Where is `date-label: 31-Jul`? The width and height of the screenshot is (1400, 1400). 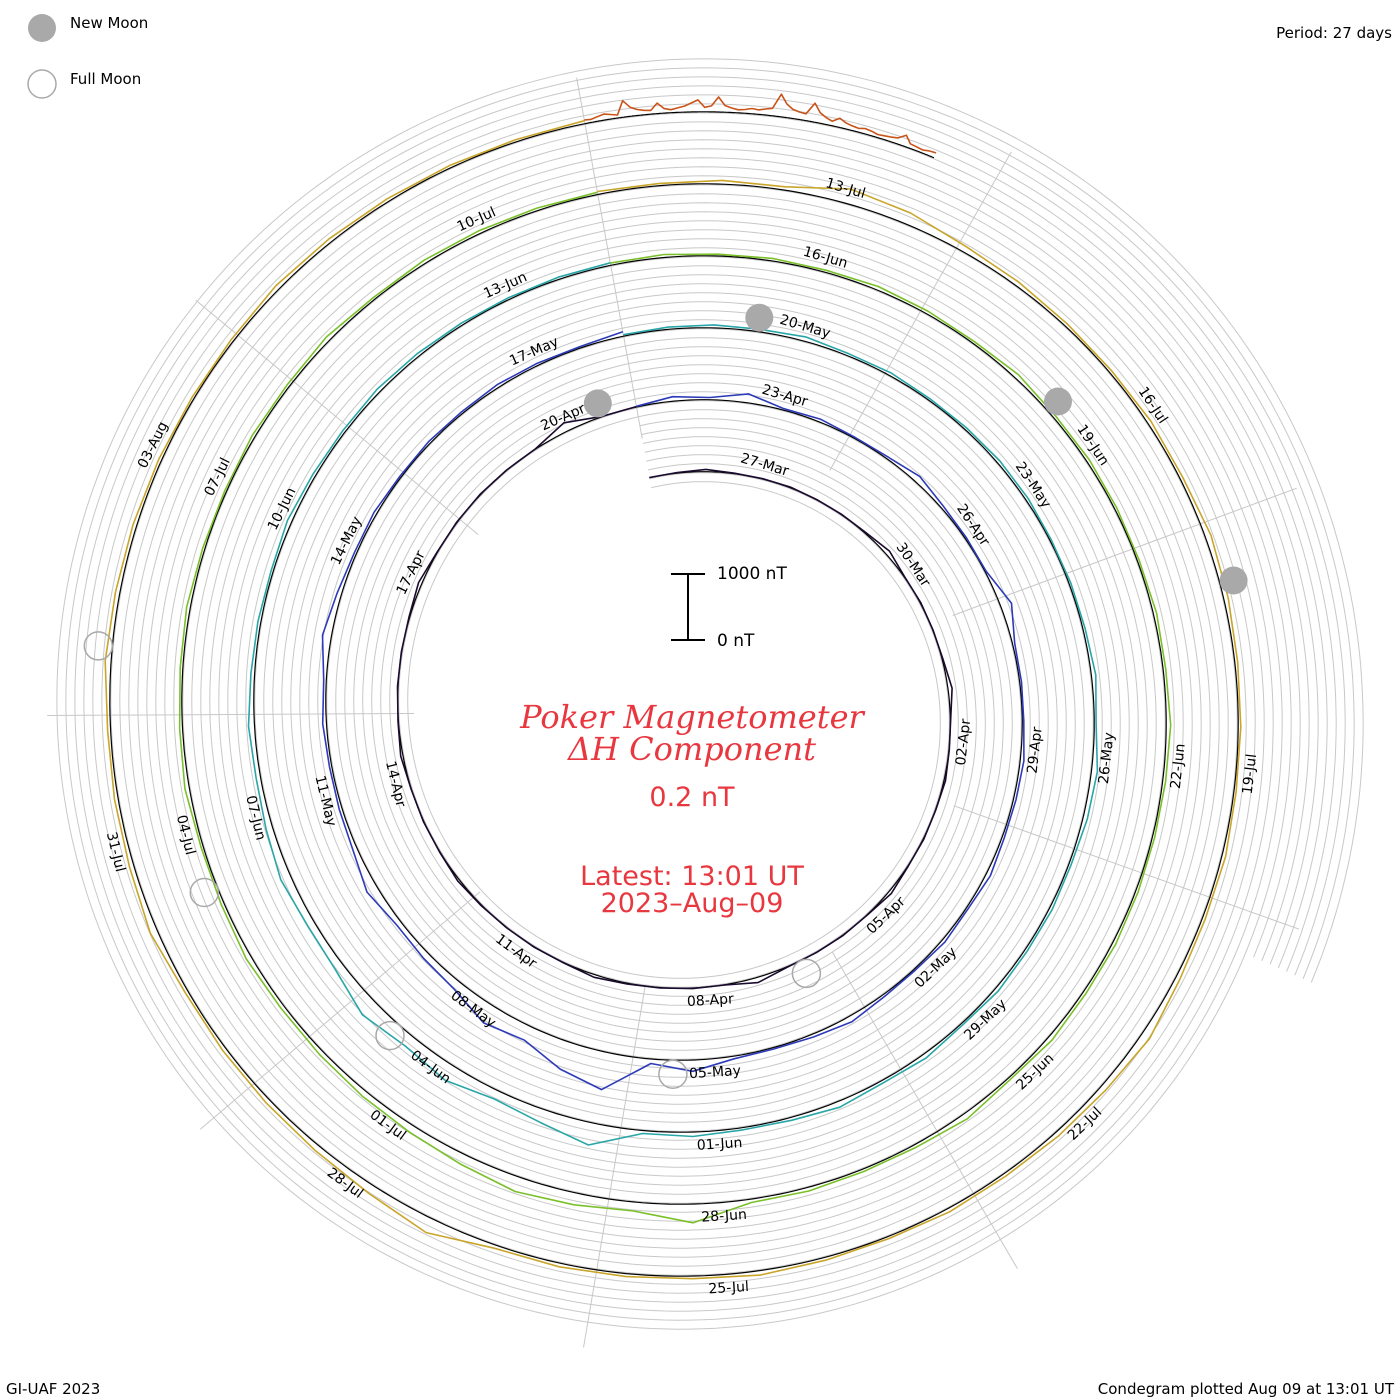 date-label: 31-Jul is located at coordinates (115, 851).